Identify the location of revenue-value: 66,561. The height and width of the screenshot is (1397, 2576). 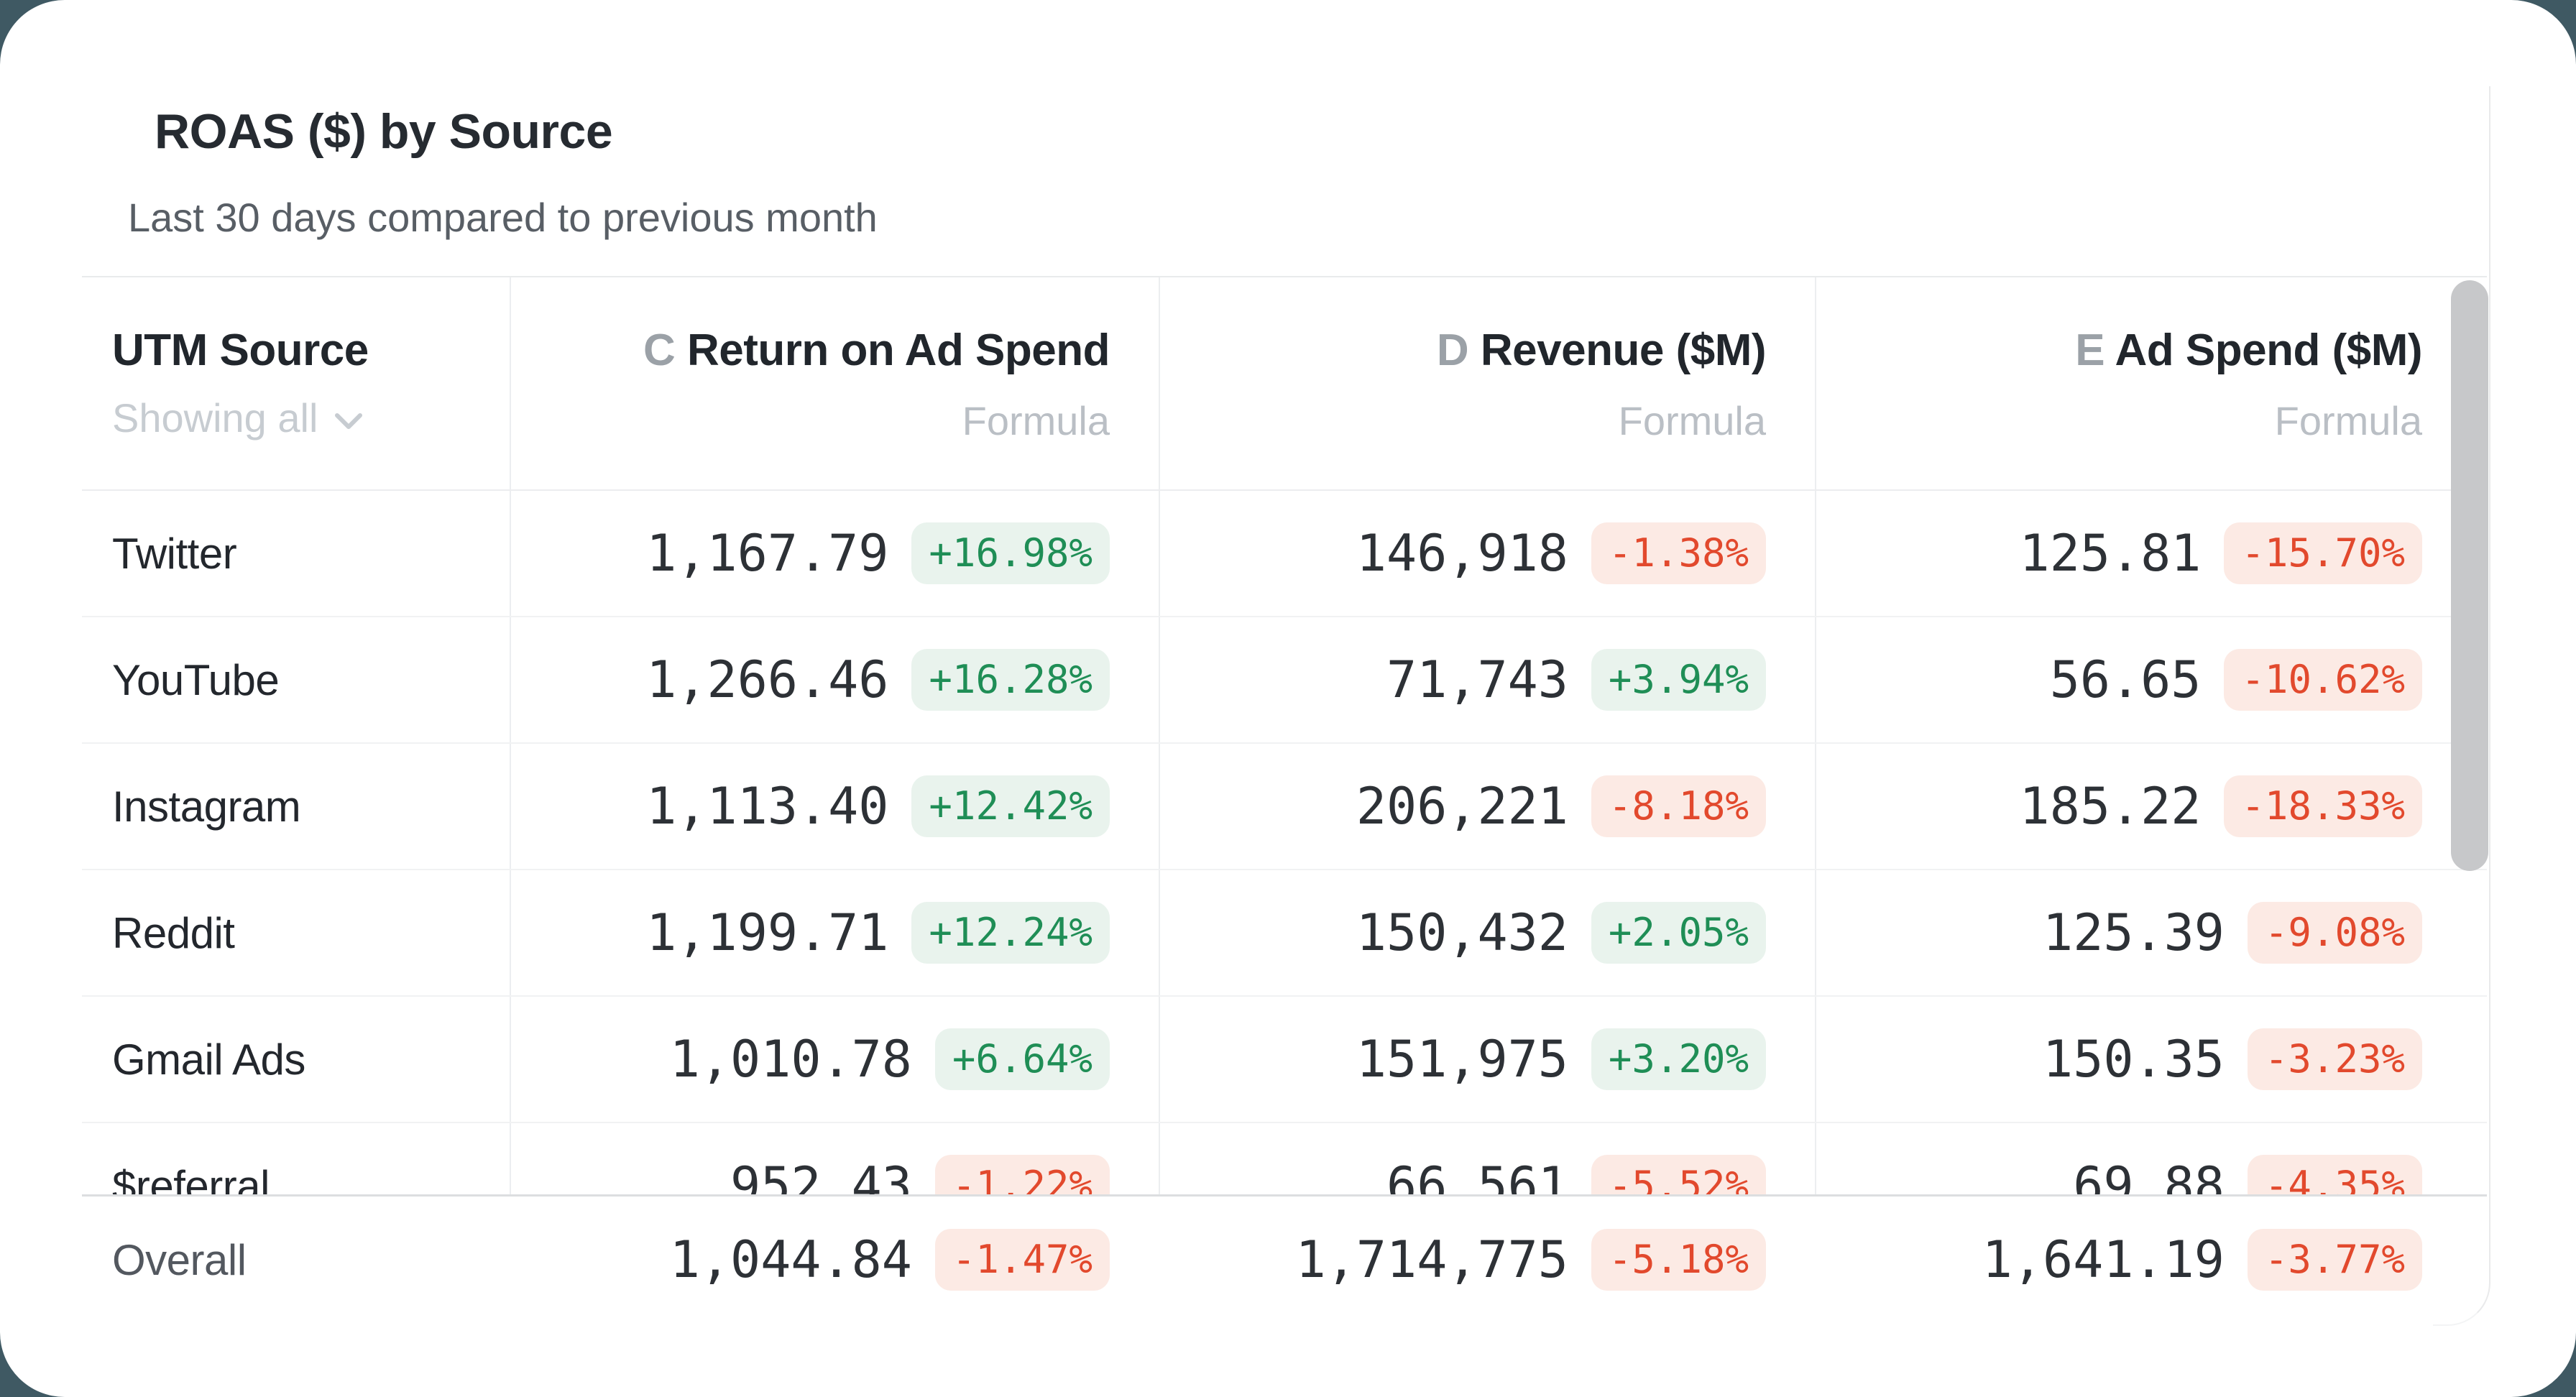
(1477, 1176).